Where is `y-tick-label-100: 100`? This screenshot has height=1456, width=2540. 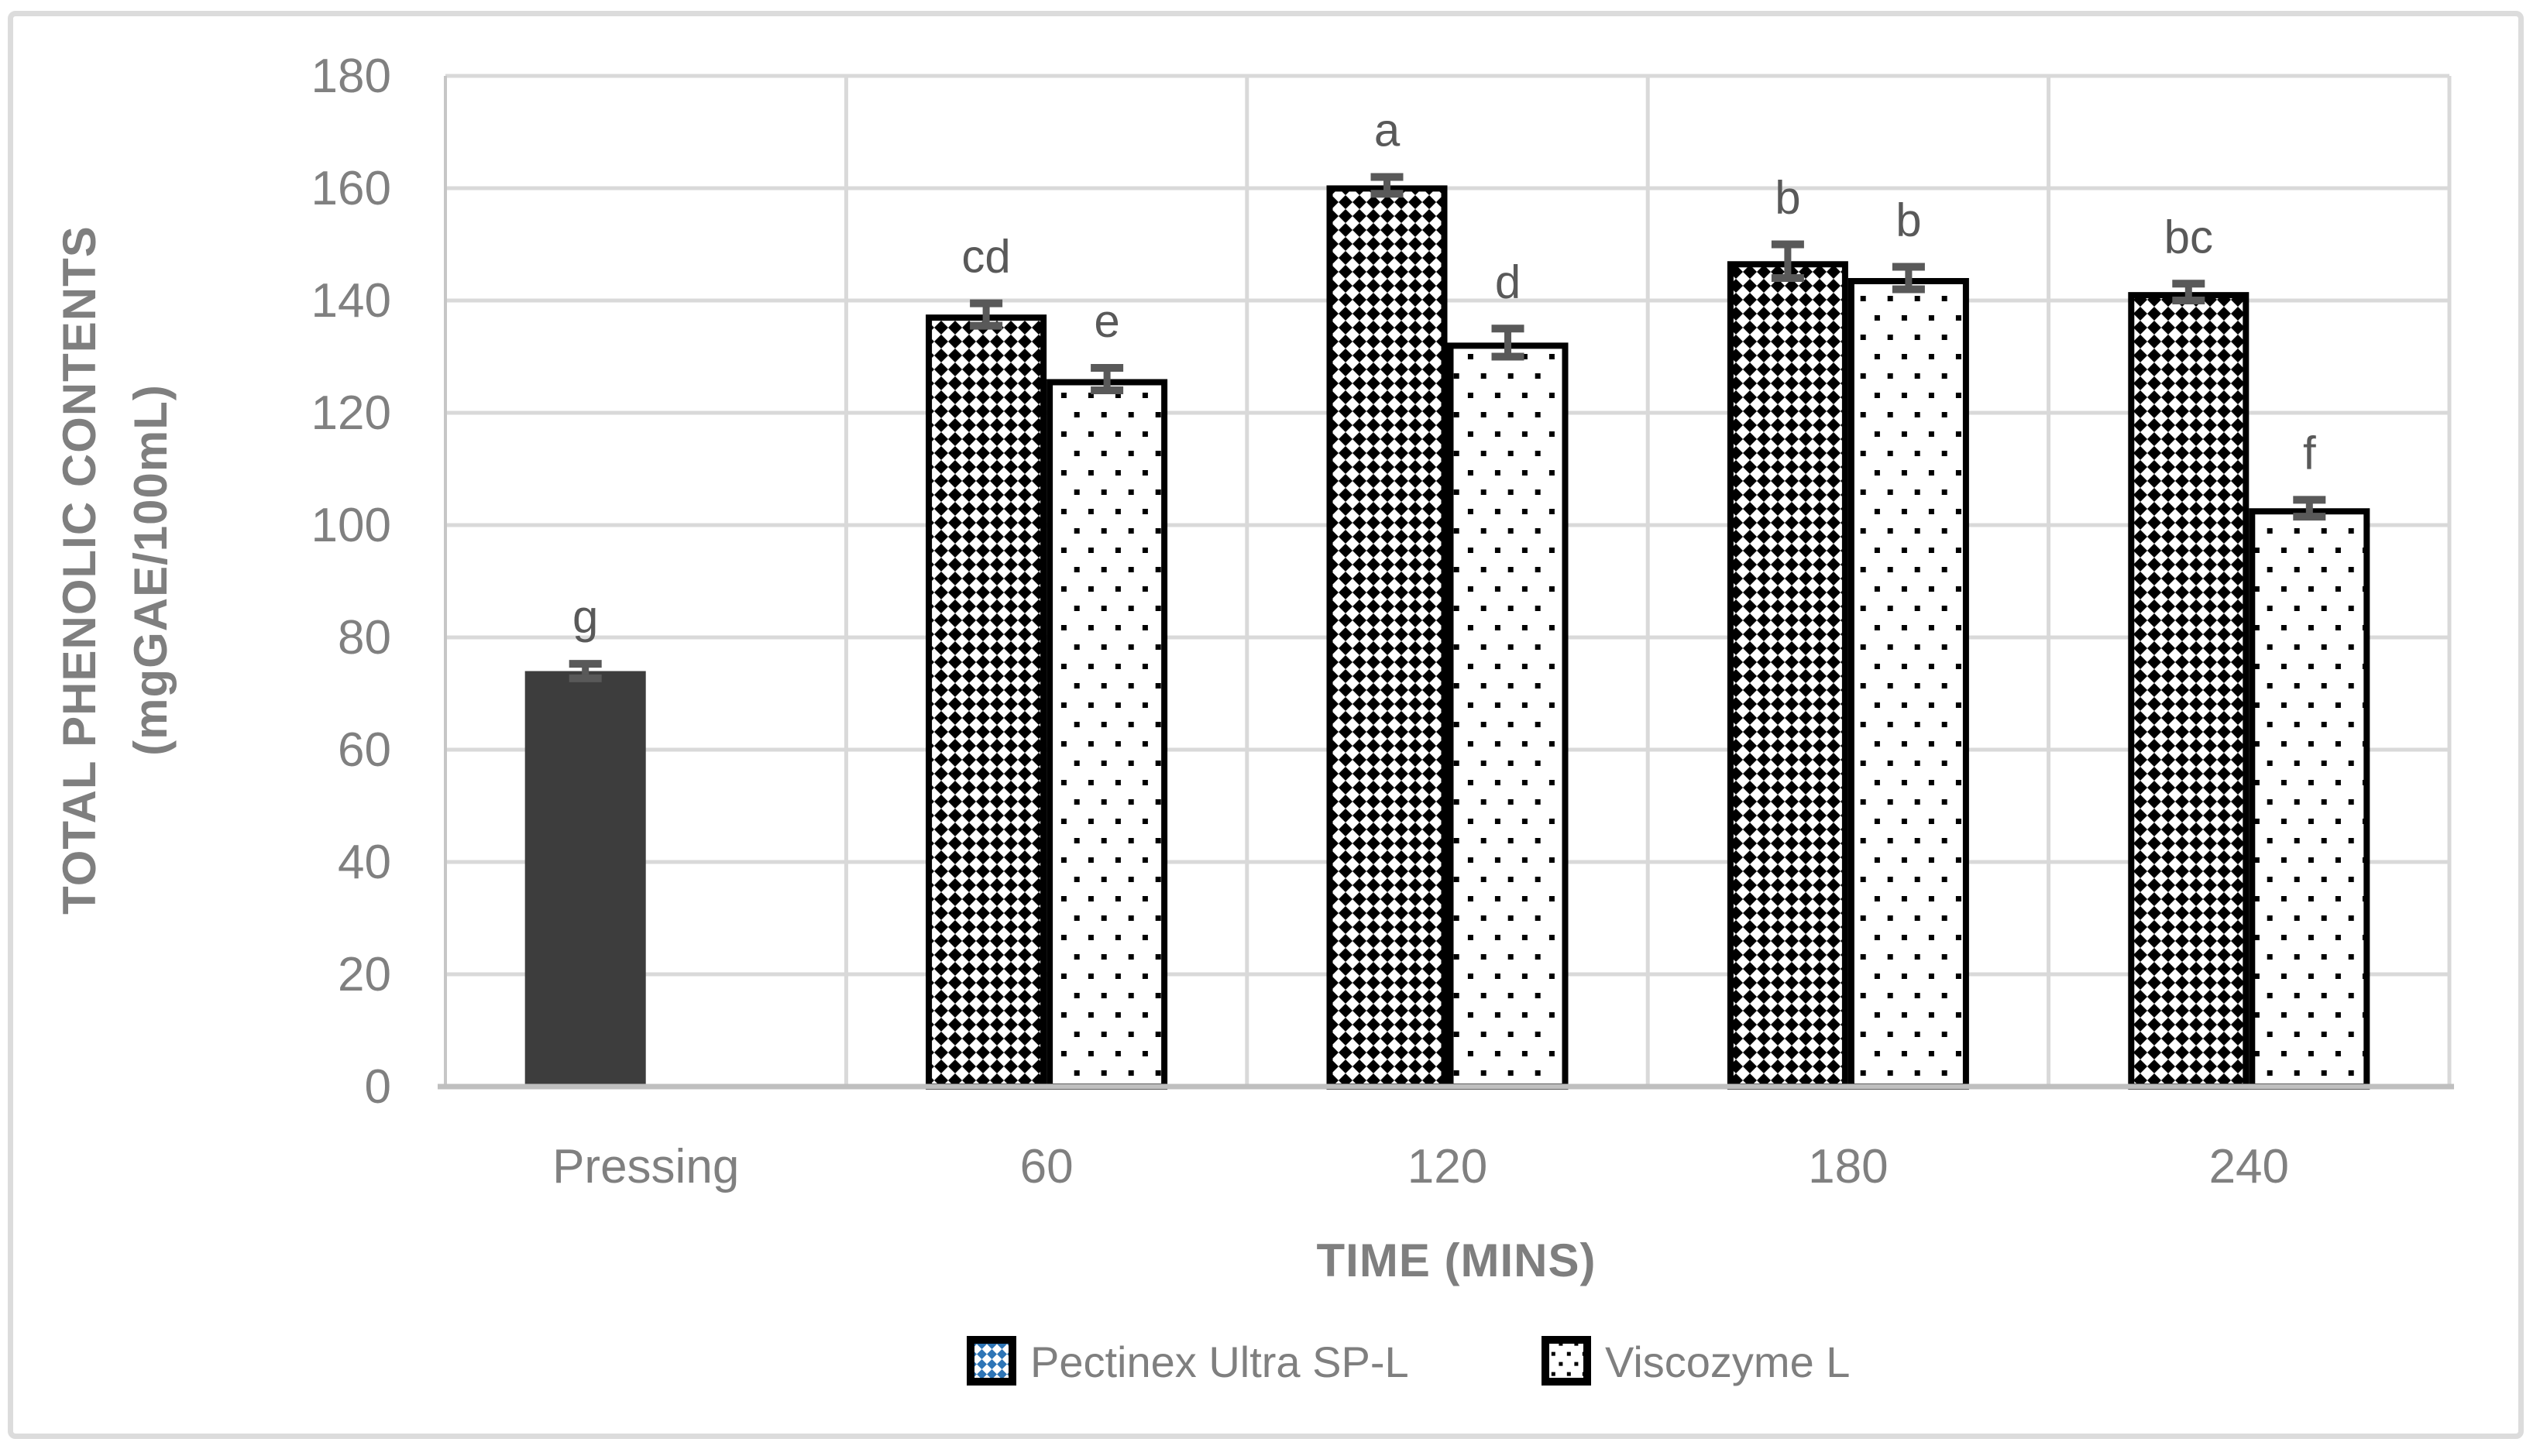 y-tick-label-100: 100 is located at coordinates (351, 525).